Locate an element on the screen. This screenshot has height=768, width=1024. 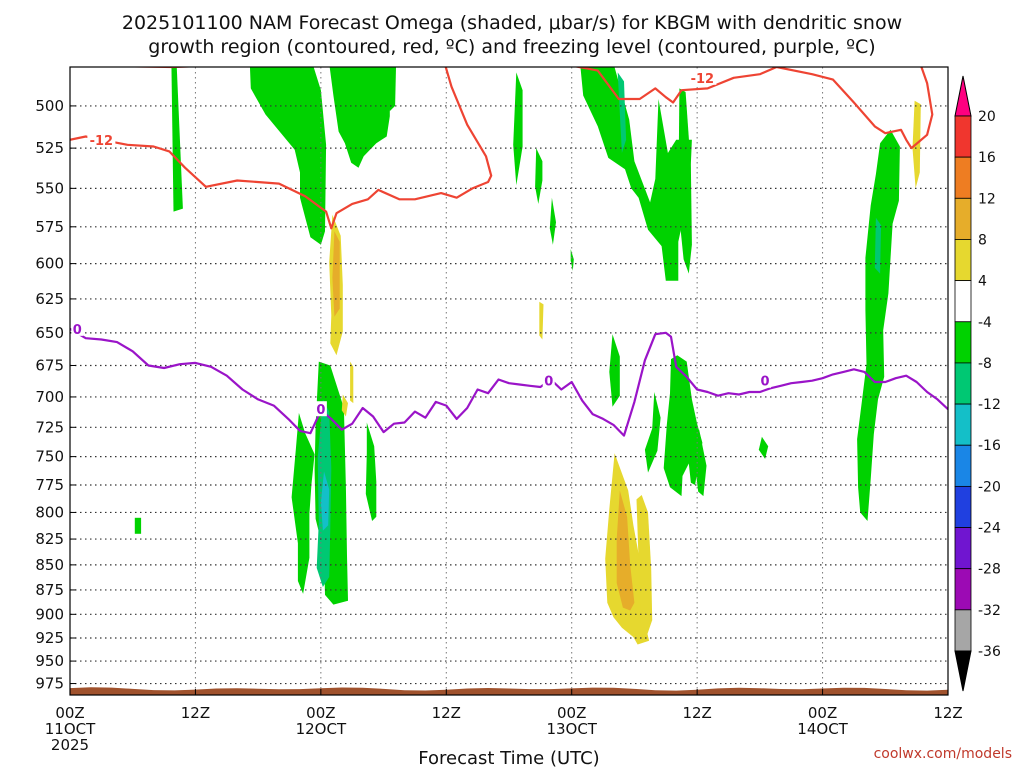
x-tick-label-84-0: 12Z is located at coordinates (947, 713).